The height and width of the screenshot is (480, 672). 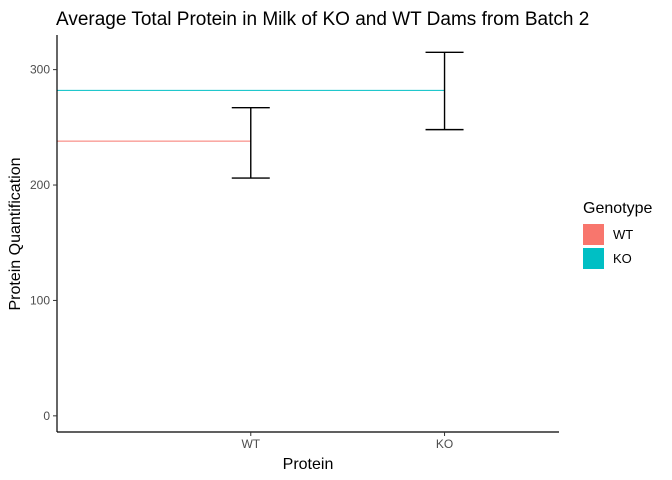 What do you see at coordinates (46, 416) in the screenshot?
I see `y-tick-label: 0` at bounding box center [46, 416].